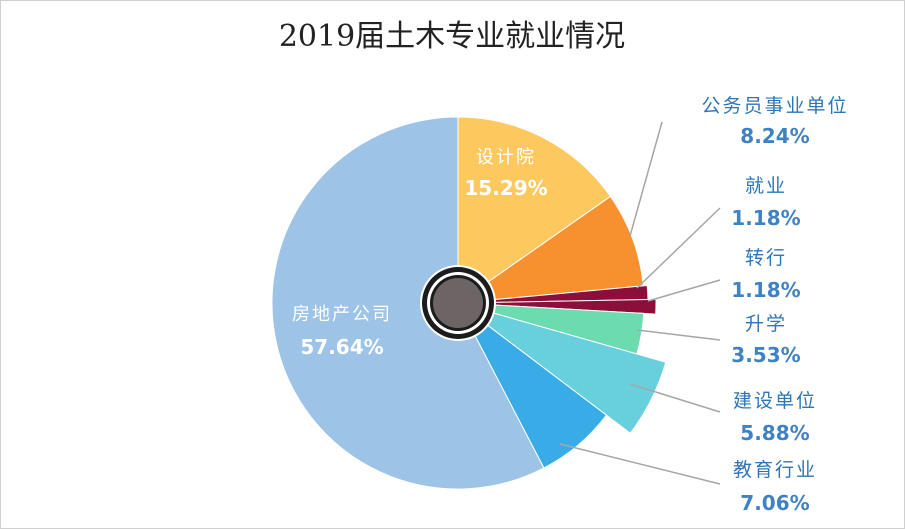 This screenshot has height=529, width=905. I want to click on slice-category-label-6: 教育行业, so click(775, 470).